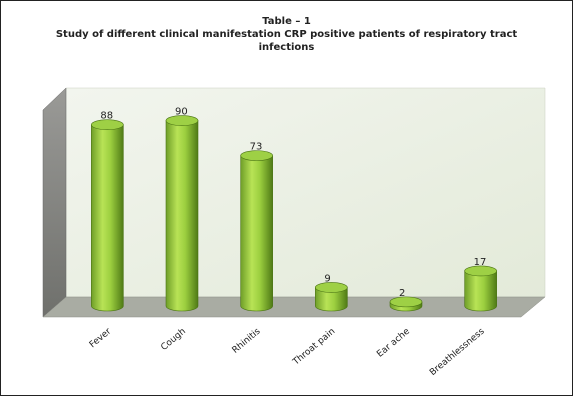  Describe the element at coordinates (457, 352) in the screenshot. I see `category-label: Breathlessness` at that location.